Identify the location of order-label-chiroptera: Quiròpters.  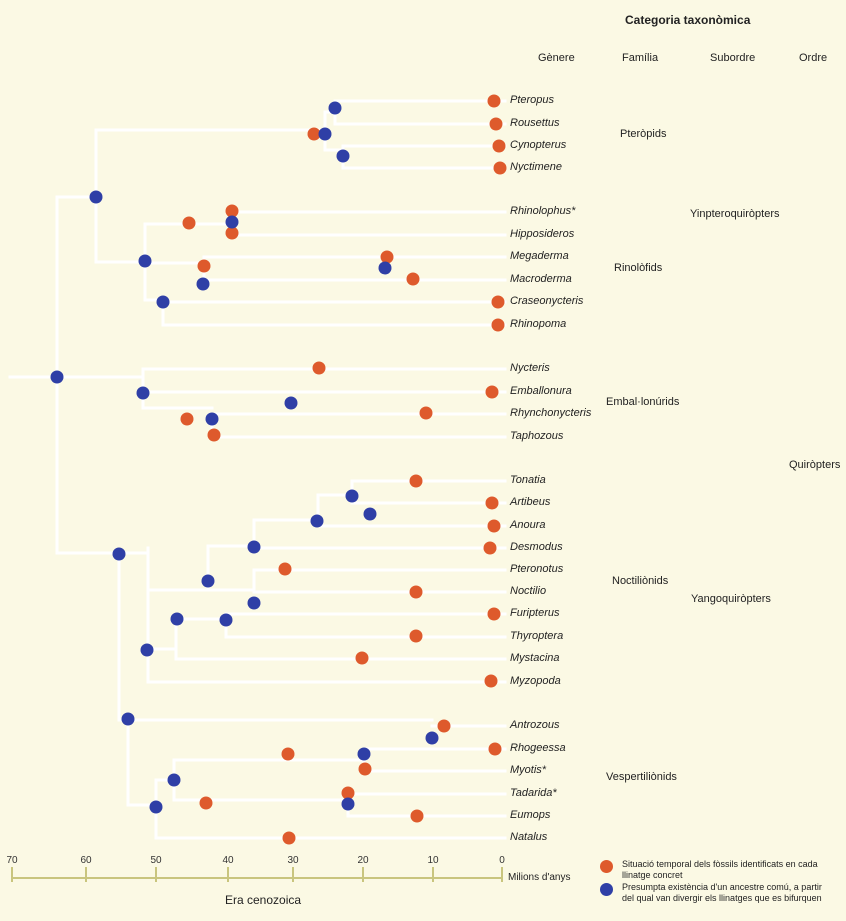
(815, 465).